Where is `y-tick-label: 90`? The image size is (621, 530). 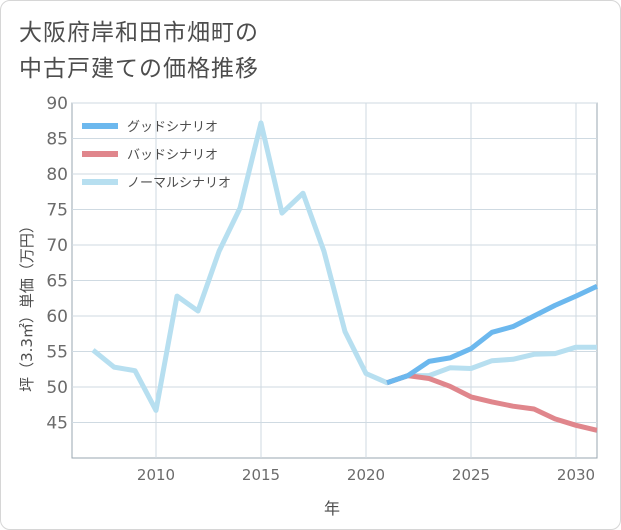 y-tick-label: 90 is located at coordinates (57, 104).